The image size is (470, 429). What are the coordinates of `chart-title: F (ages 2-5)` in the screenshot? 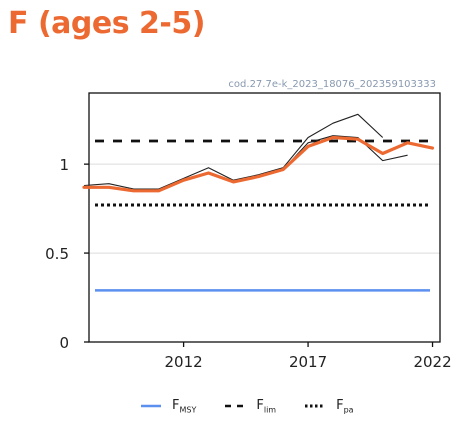 It's located at (106, 23).